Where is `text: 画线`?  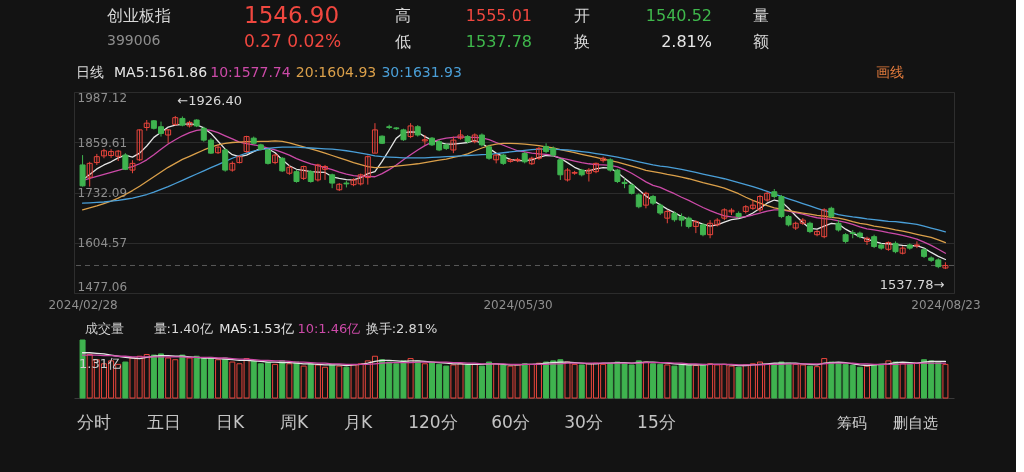
text: 画线 is located at coordinates (890, 72).